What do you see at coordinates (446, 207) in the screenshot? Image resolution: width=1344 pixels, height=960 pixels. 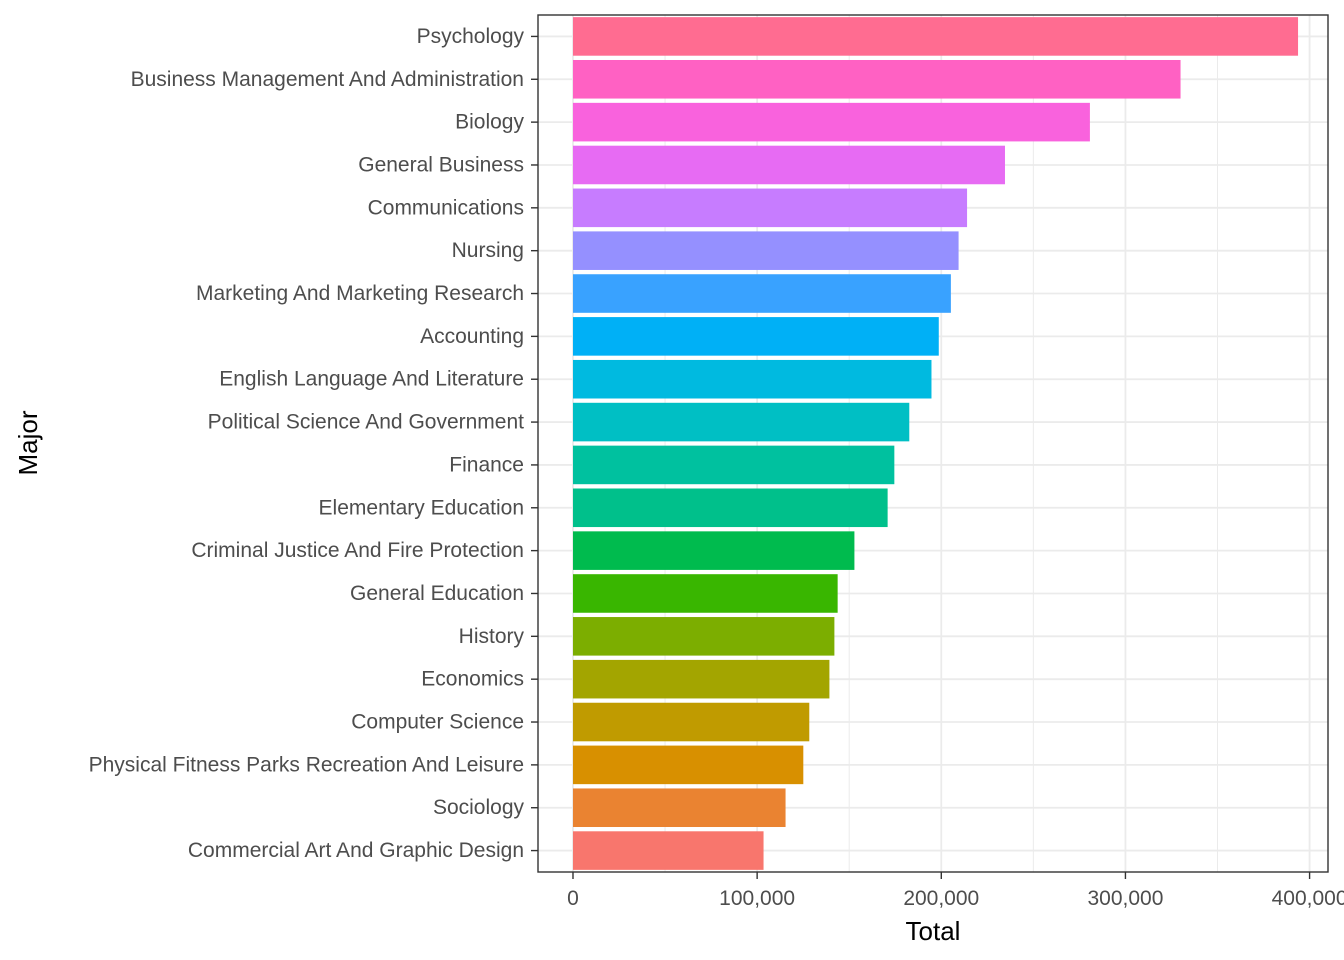 I see `y-tick-label: Communications` at bounding box center [446, 207].